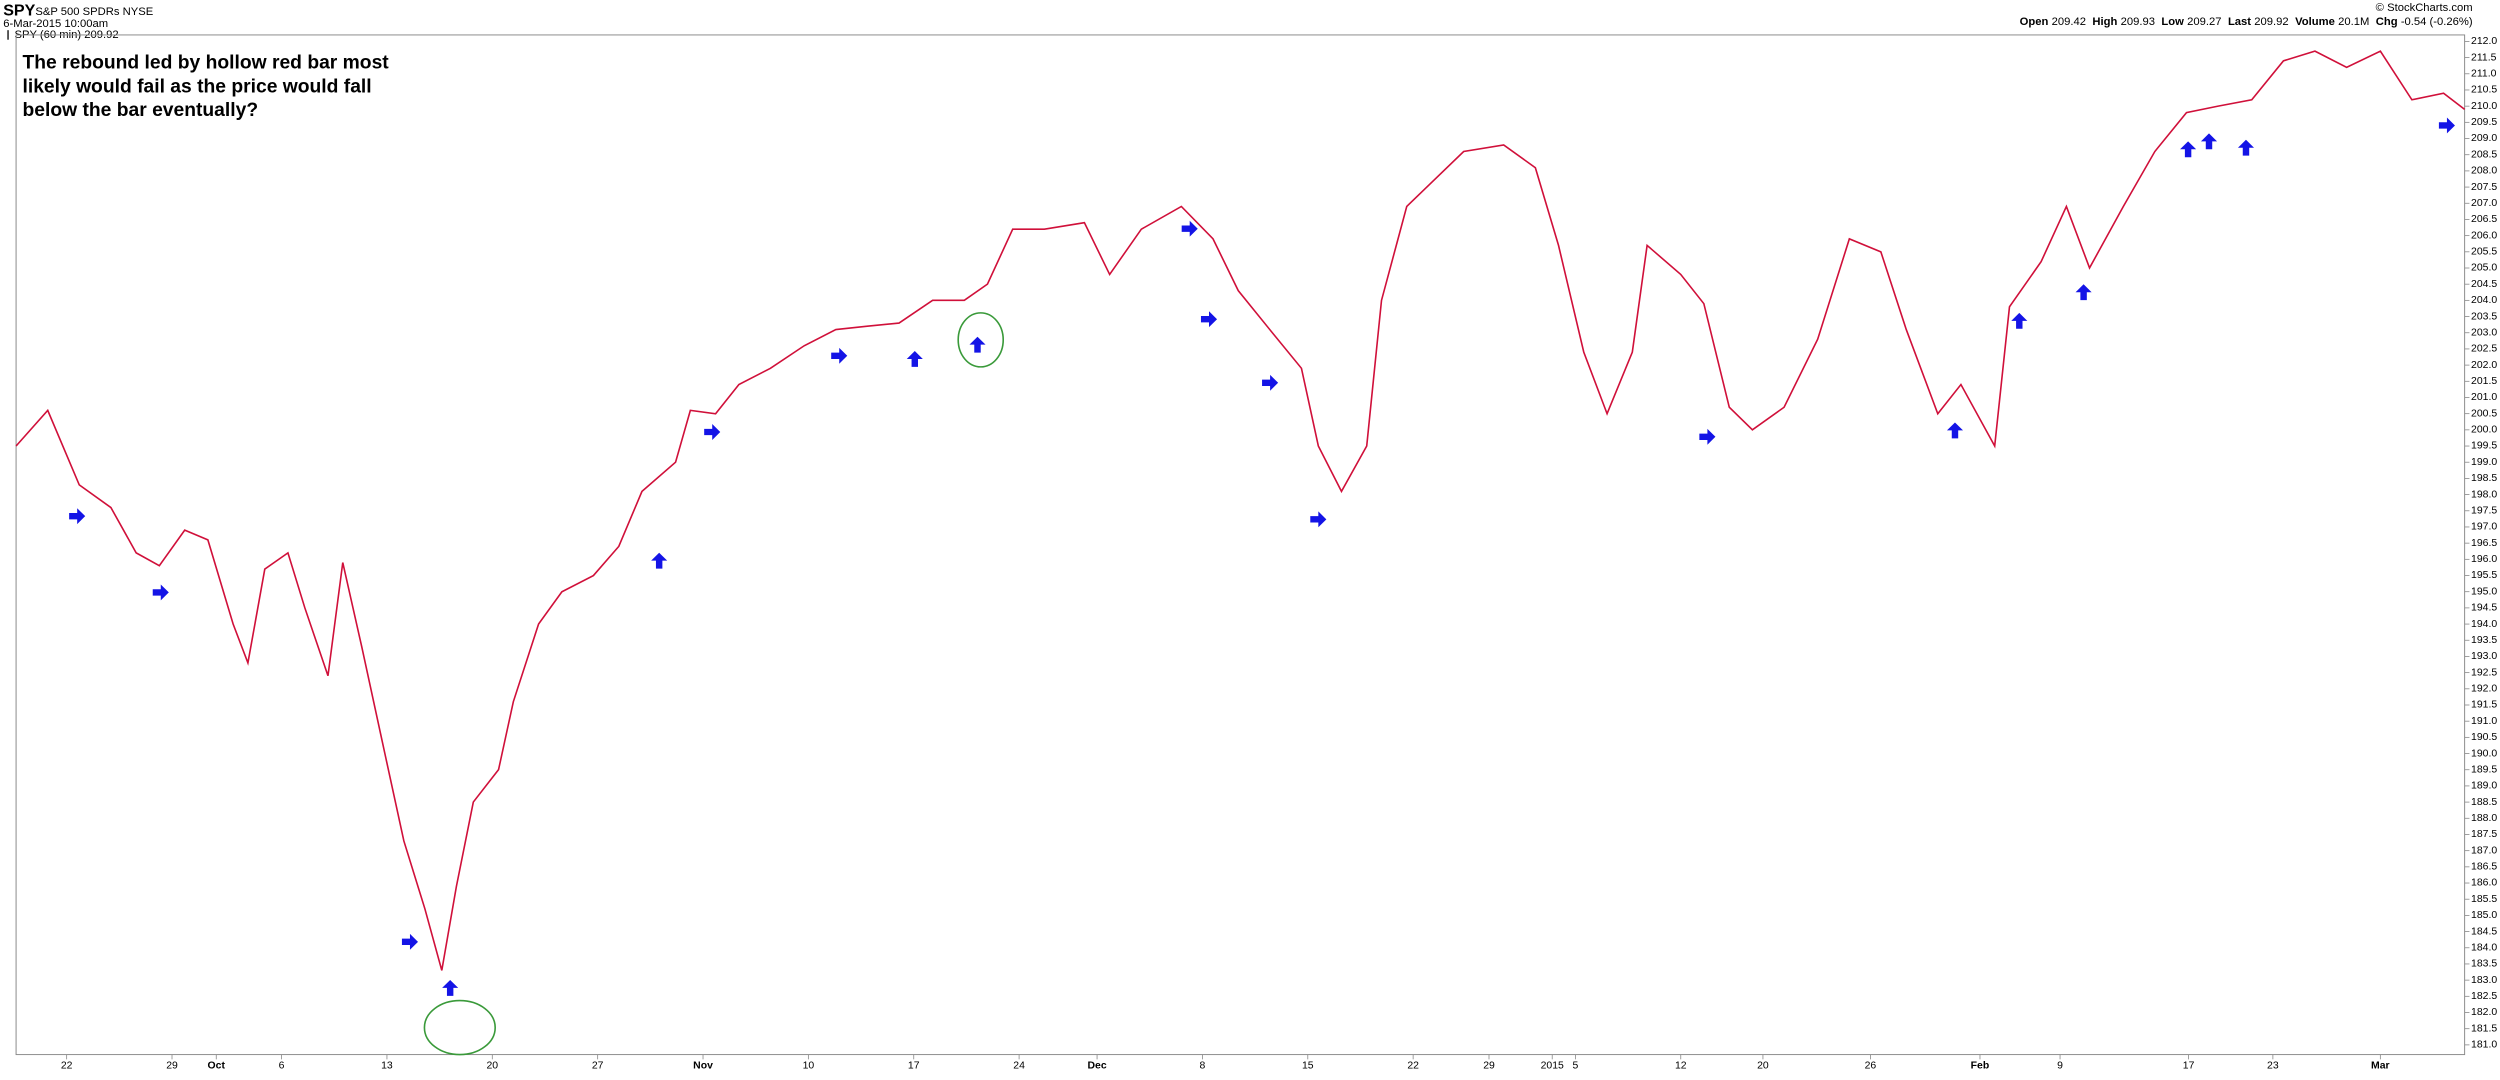 This screenshot has height=1080, width=2500. I want to click on x-tick-label: 5, so click(1575, 1065).